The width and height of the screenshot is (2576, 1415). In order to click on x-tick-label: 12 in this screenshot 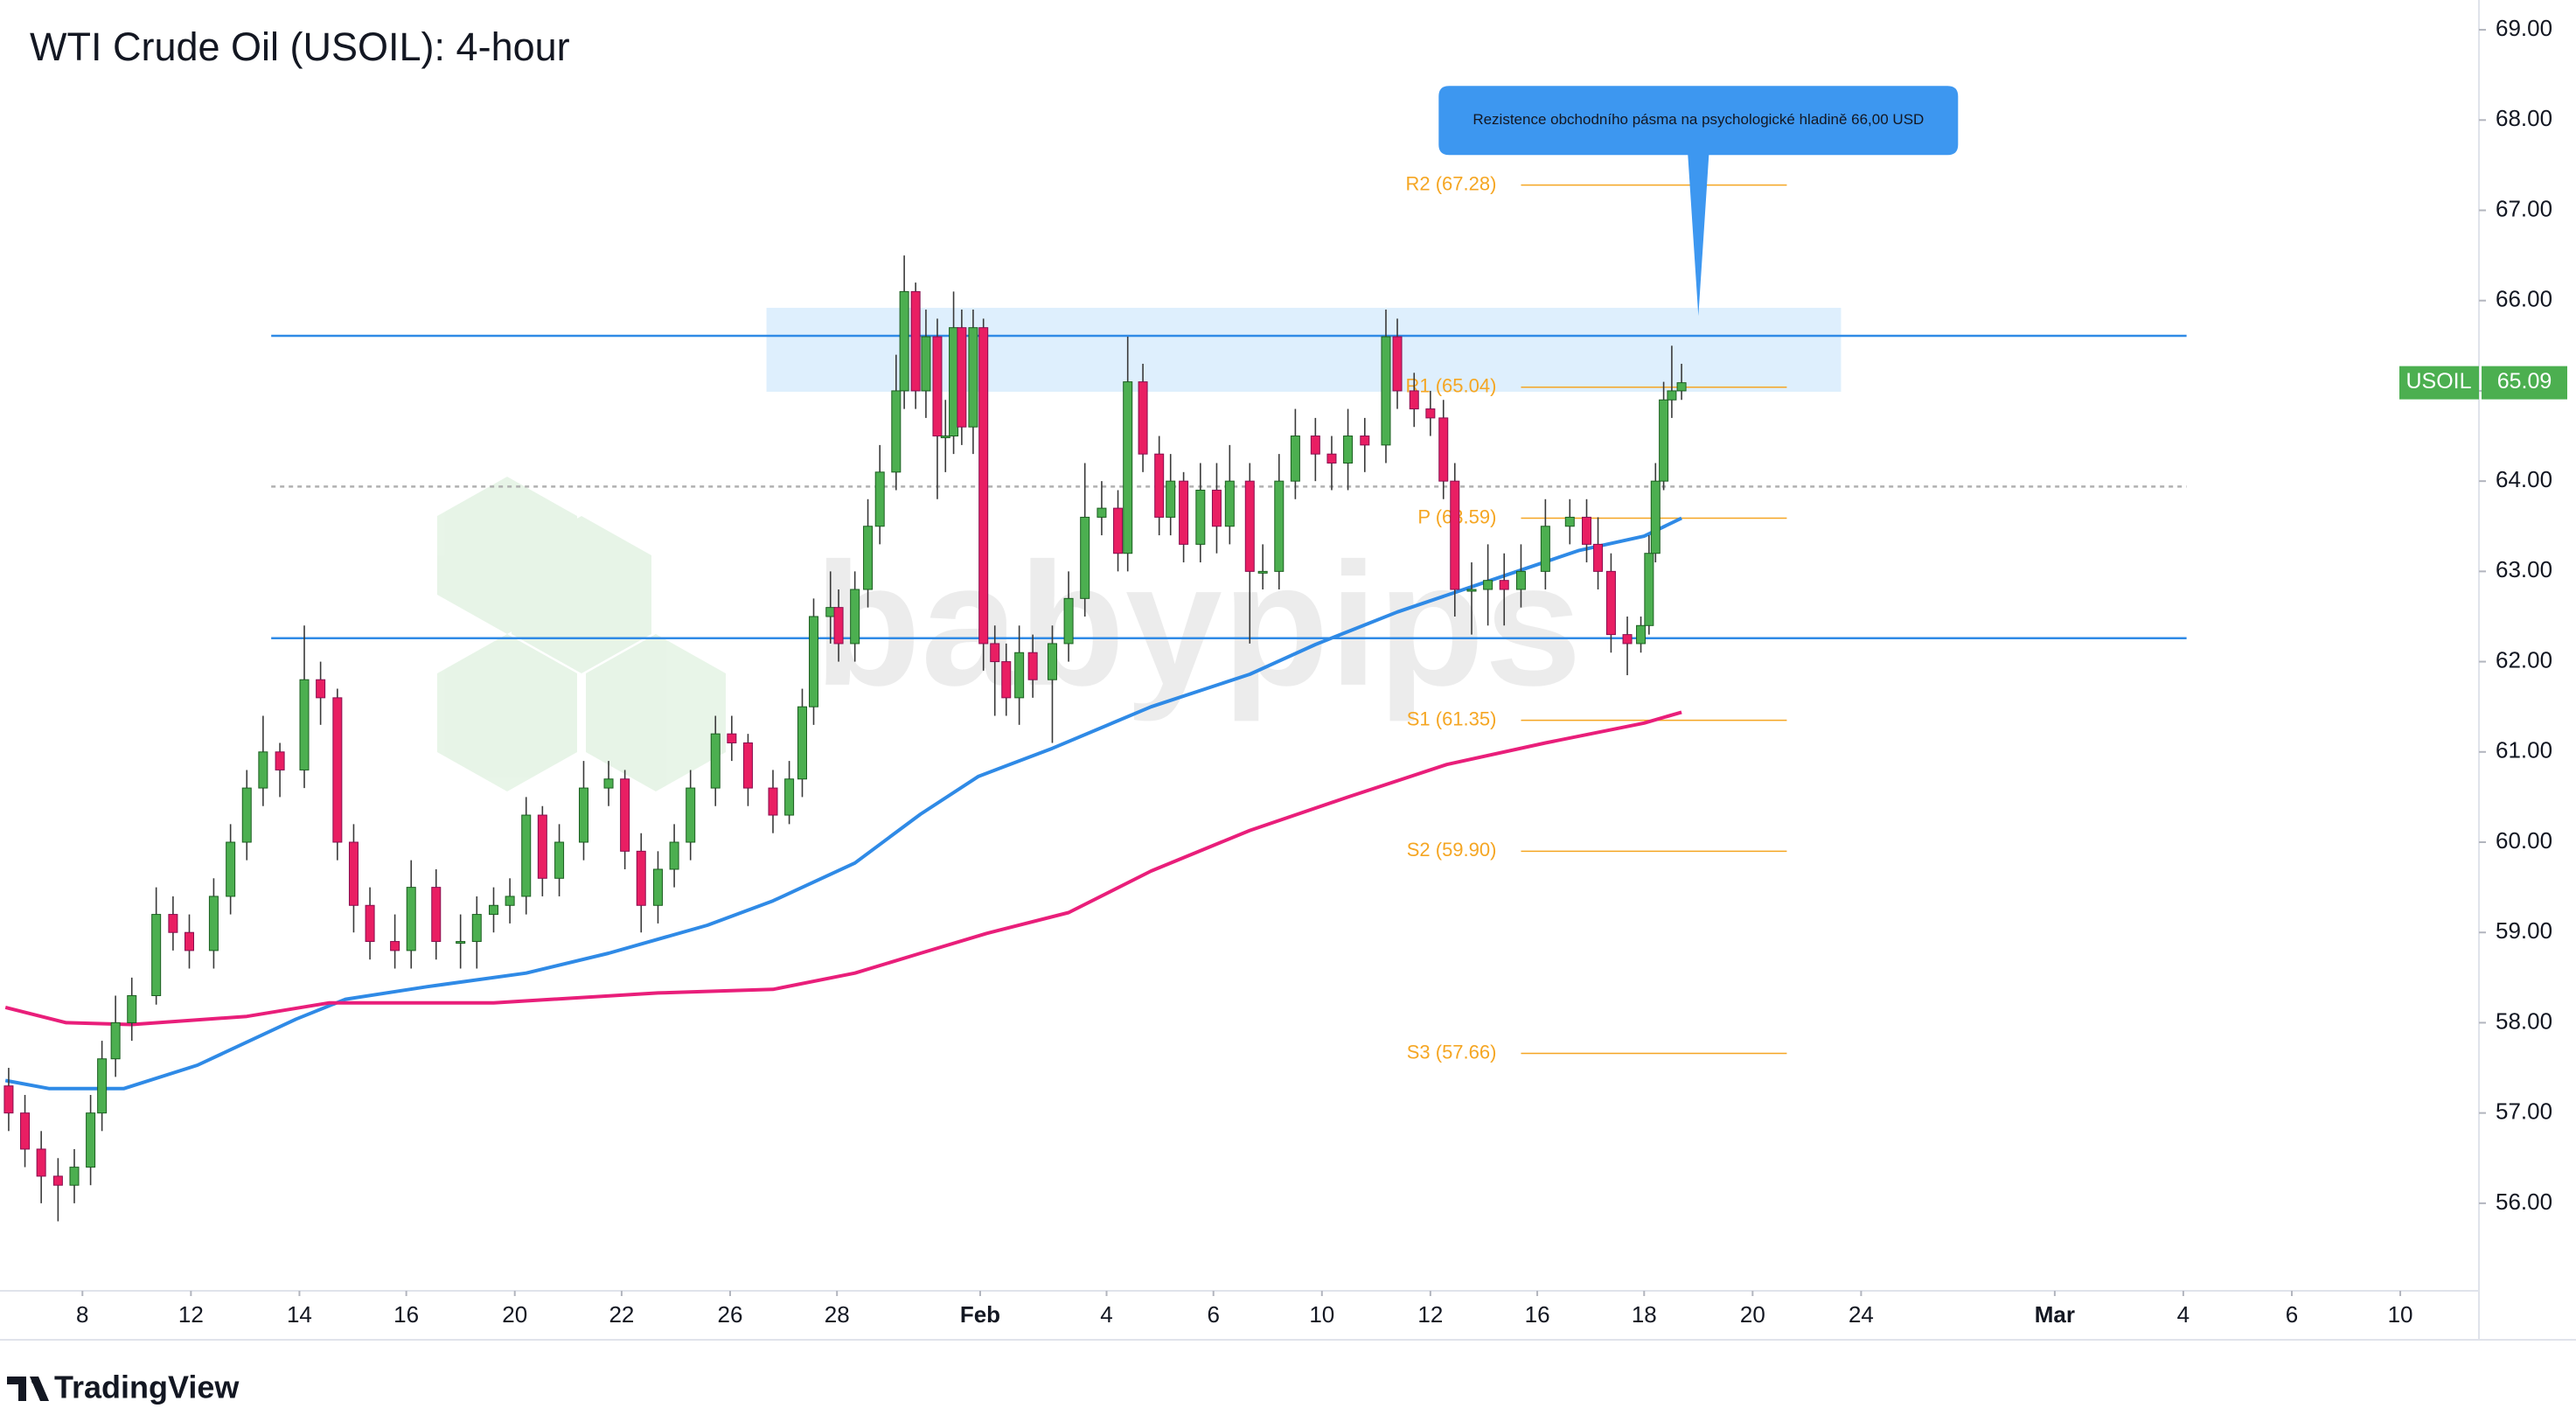, I will do `click(1430, 1314)`.